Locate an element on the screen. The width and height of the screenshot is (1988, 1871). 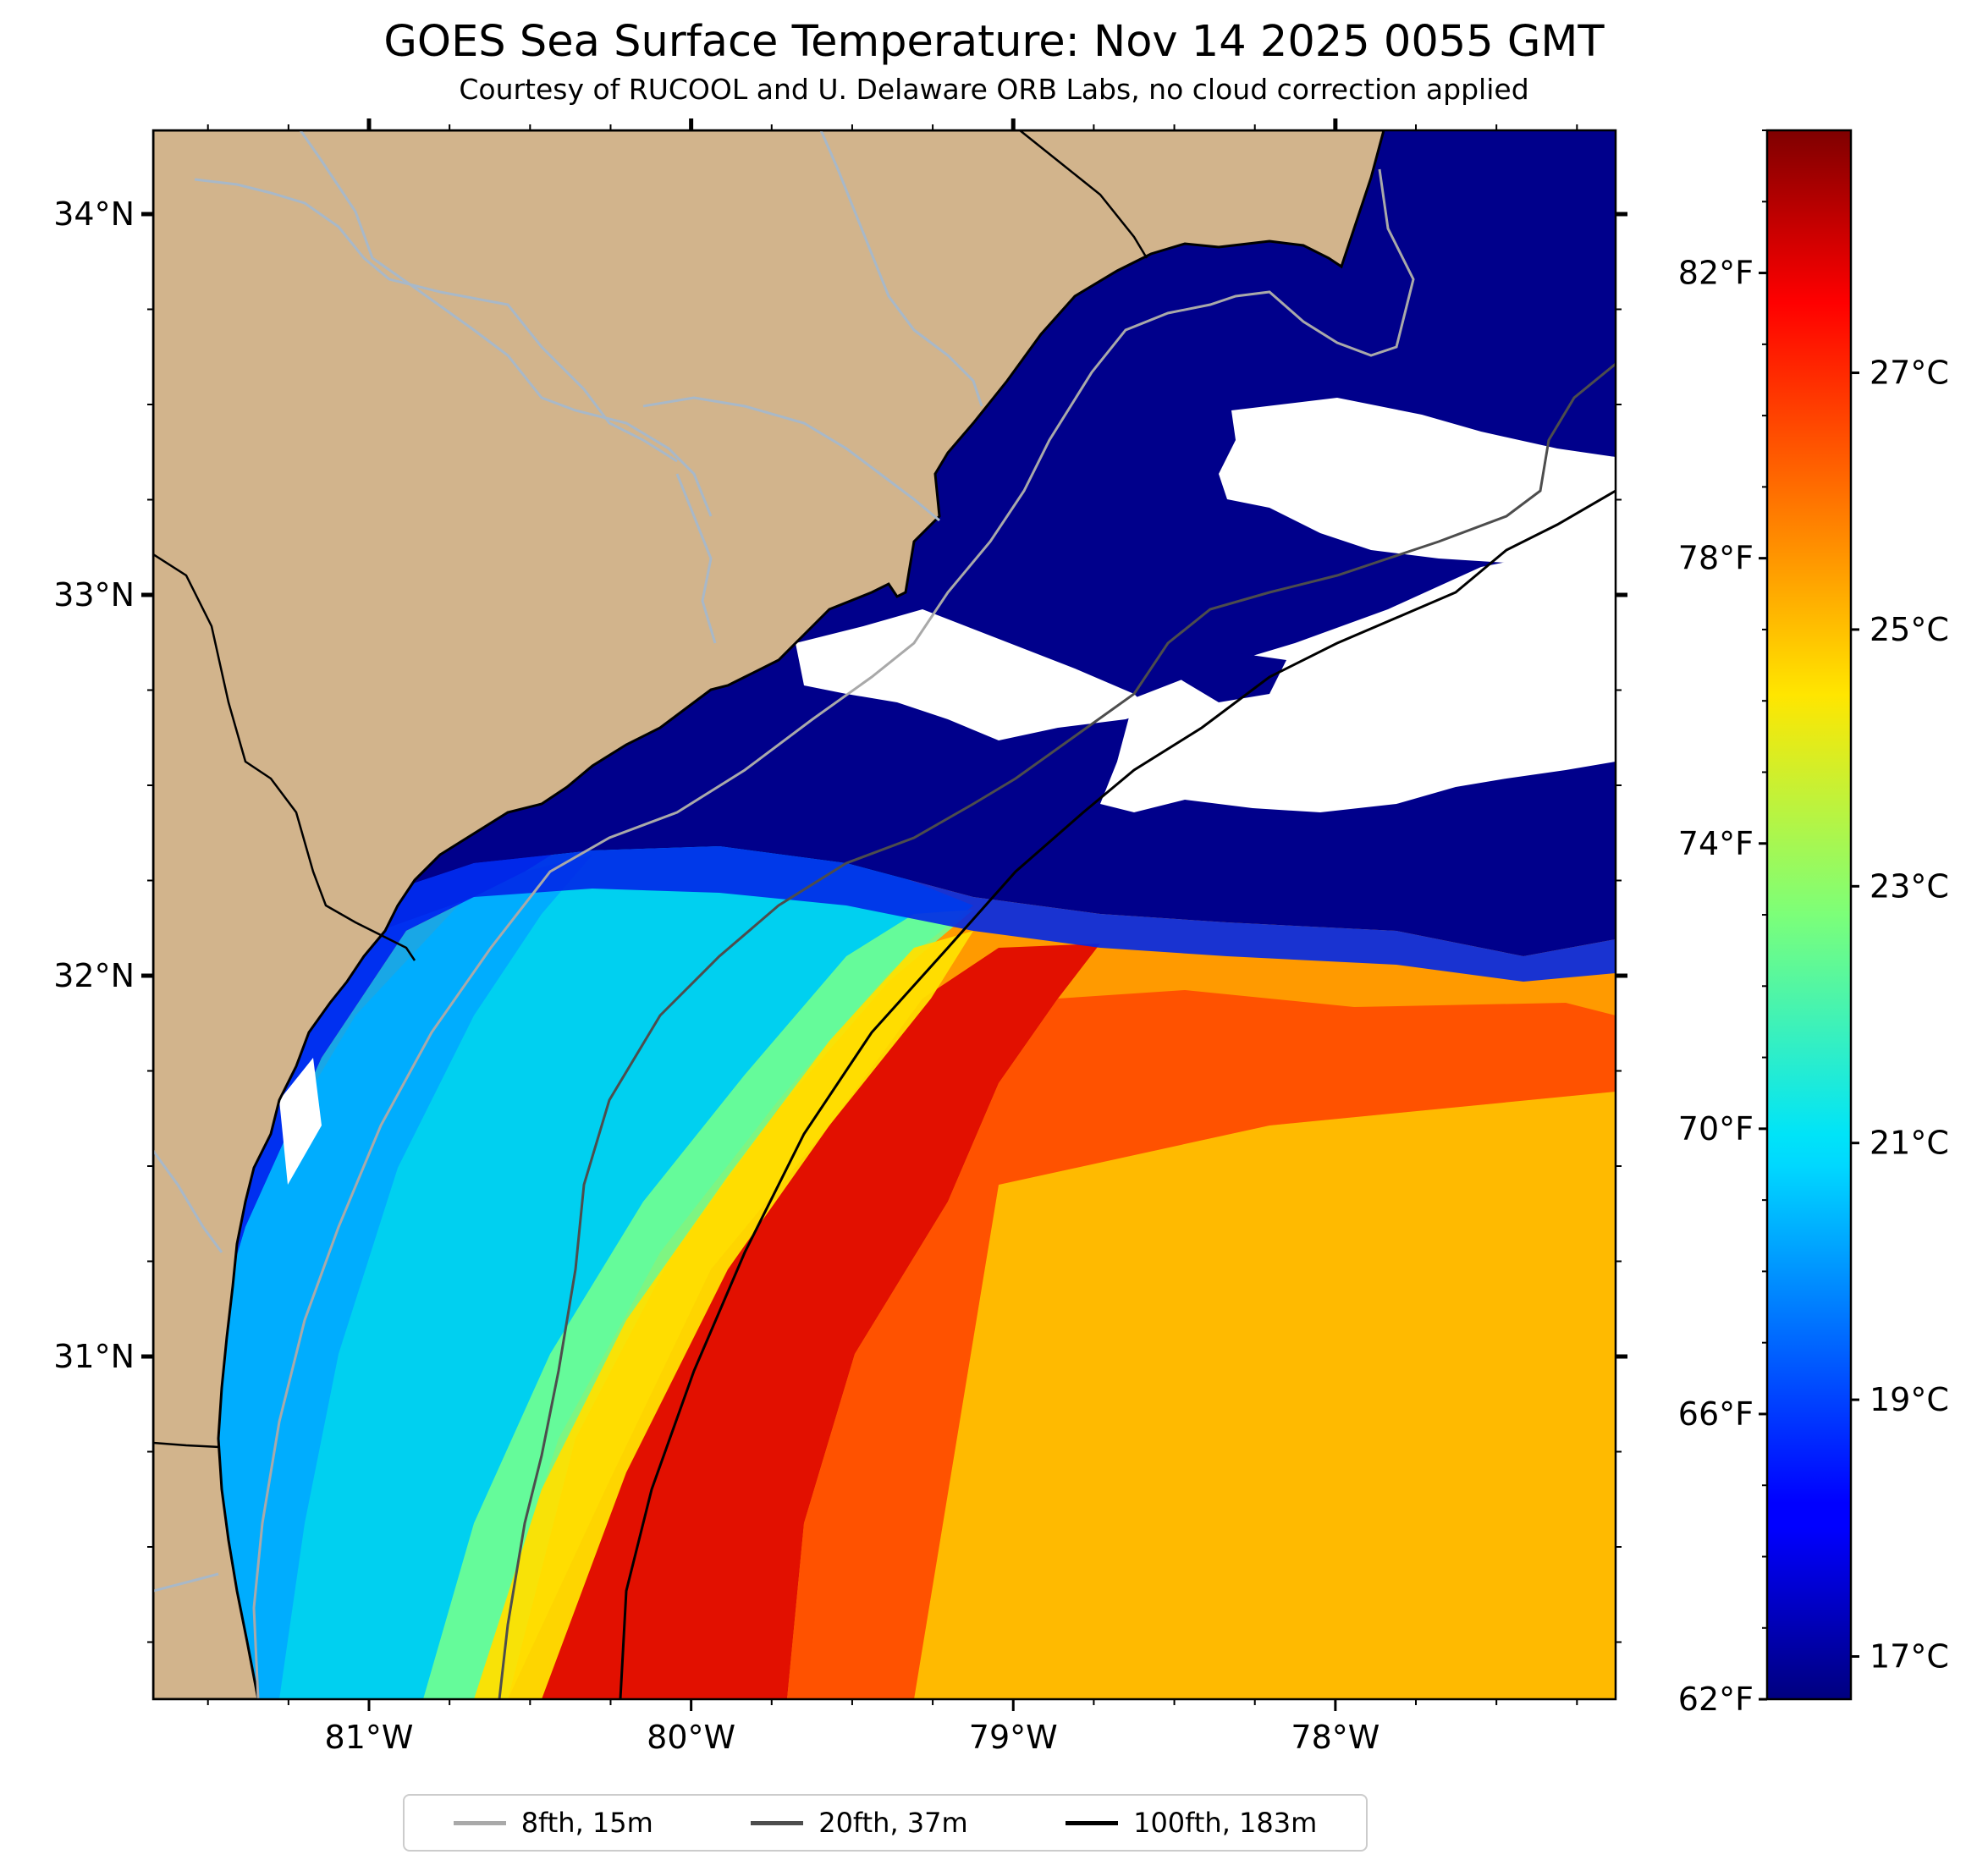
legend-swatch-8fth is located at coordinates (479, 1822).